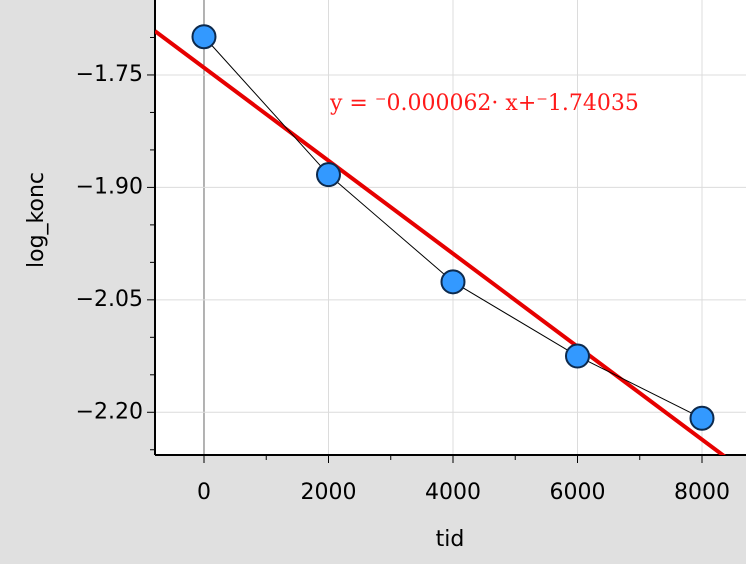 Image resolution: width=746 pixels, height=564 pixels. What do you see at coordinates (204, 492) in the screenshot?
I see `x-tick-label: 0` at bounding box center [204, 492].